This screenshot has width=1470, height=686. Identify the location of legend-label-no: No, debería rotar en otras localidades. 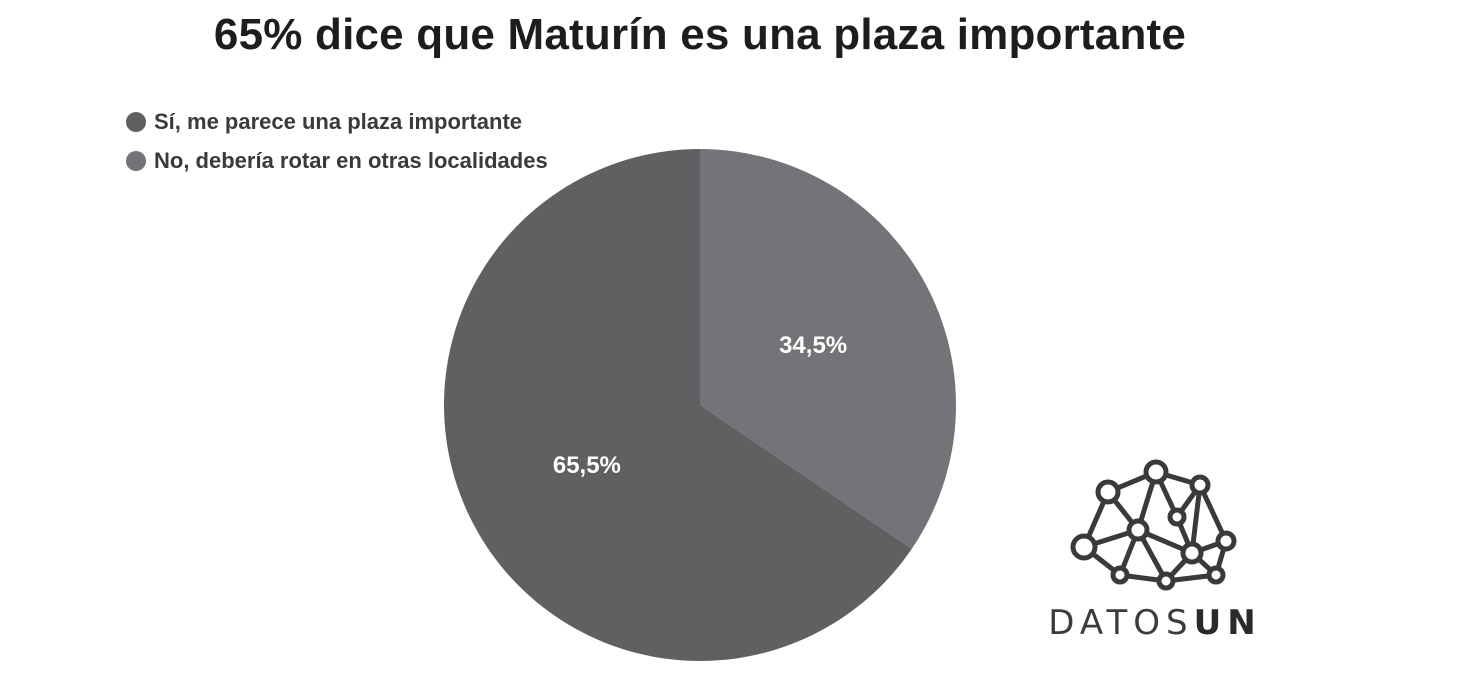
(351, 160).